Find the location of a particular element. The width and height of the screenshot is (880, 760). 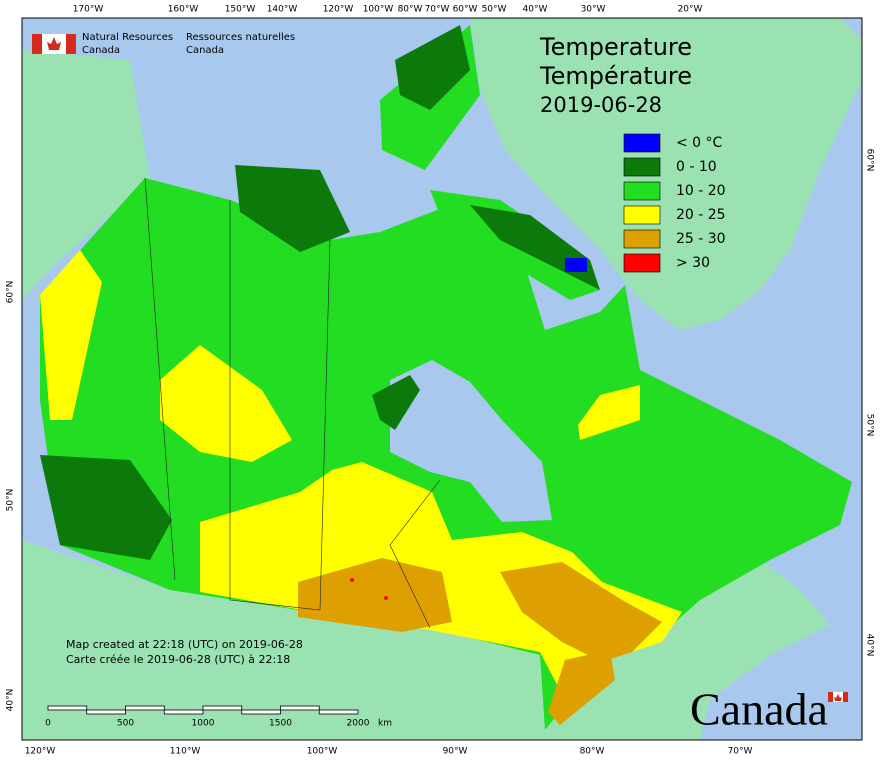

map-credit: Carte créée le 2019-06-28 (UTC) à 22:18 is located at coordinates (178, 659).